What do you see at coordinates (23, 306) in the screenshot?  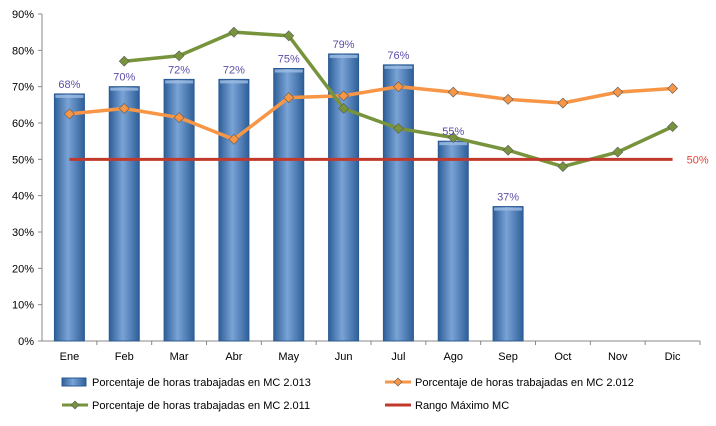 I see `y-tick-label: 10%` at bounding box center [23, 306].